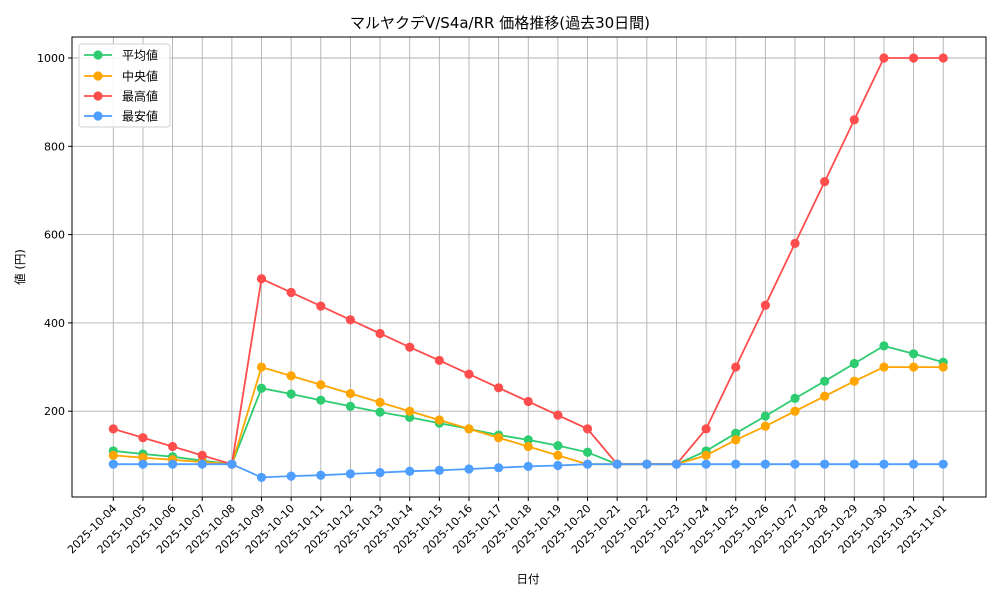  Describe the element at coordinates (54, 146) in the screenshot. I see `y-tick-label: 800` at that location.